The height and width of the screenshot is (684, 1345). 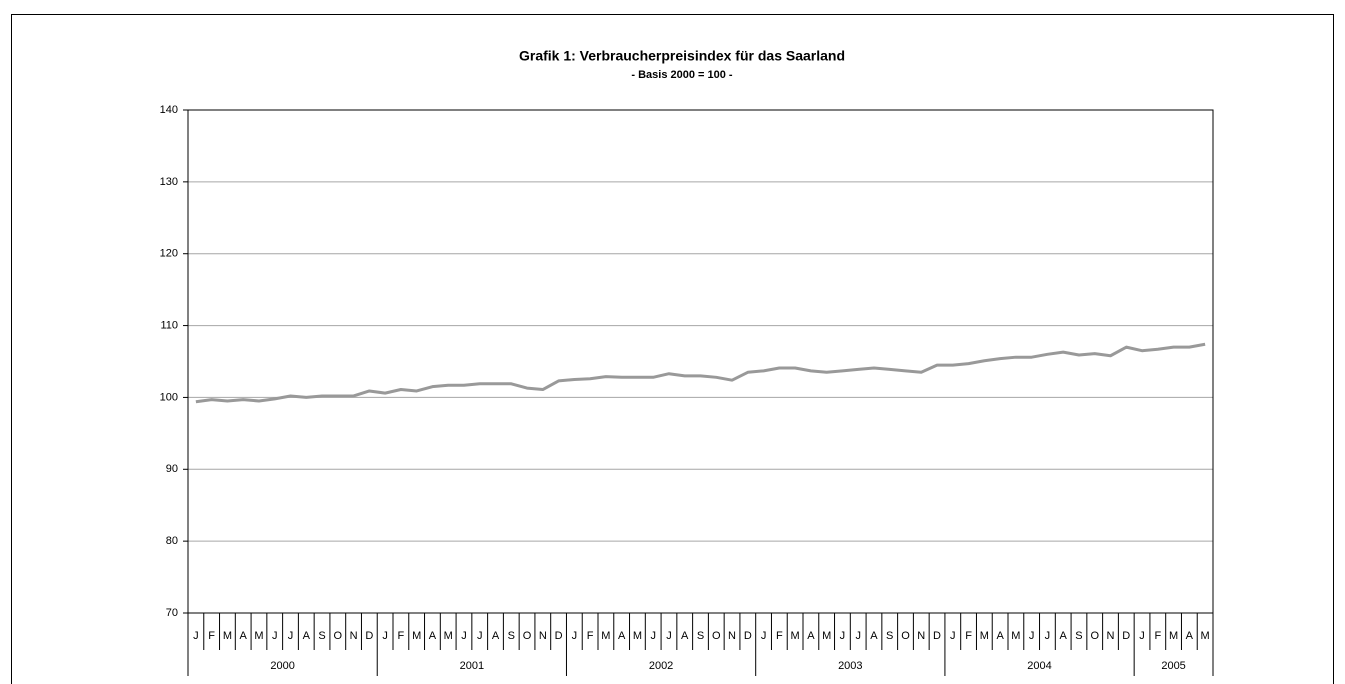 What do you see at coordinates (169, 182) in the screenshot?
I see `y-tick-label: 130` at bounding box center [169, 182].